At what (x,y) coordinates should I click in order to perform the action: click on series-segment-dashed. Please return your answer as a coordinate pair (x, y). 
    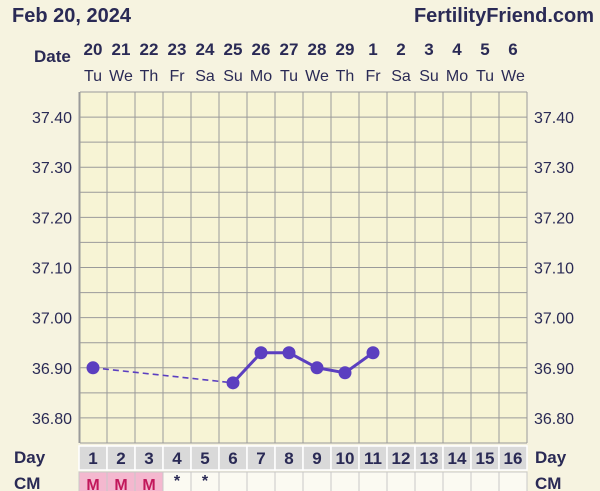
    Looking at the image, I should click on (163, 375).